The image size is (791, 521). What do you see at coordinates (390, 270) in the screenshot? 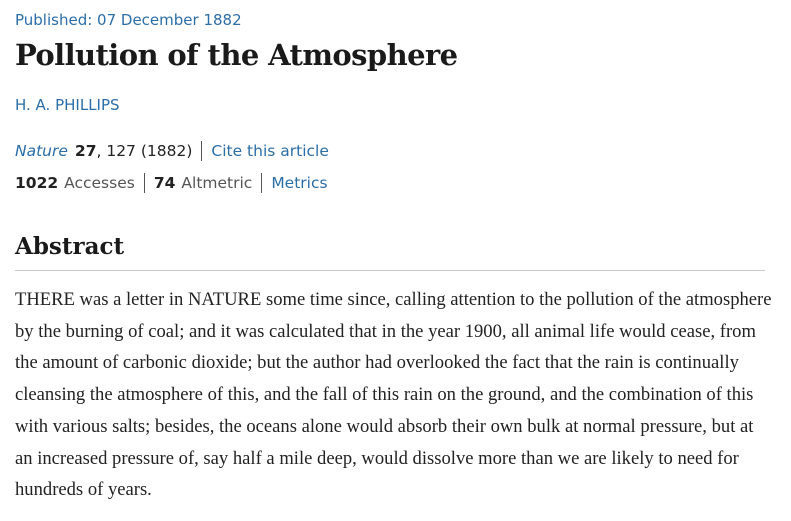
I see `section-divider` at bounding box center [390, 270].